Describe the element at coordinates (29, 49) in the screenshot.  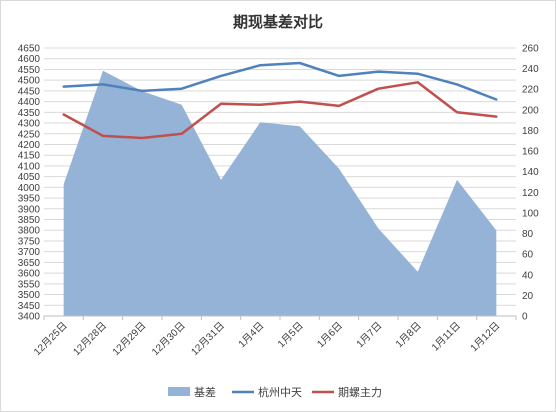
I see `y-left-tick-label: 4650` at that location.